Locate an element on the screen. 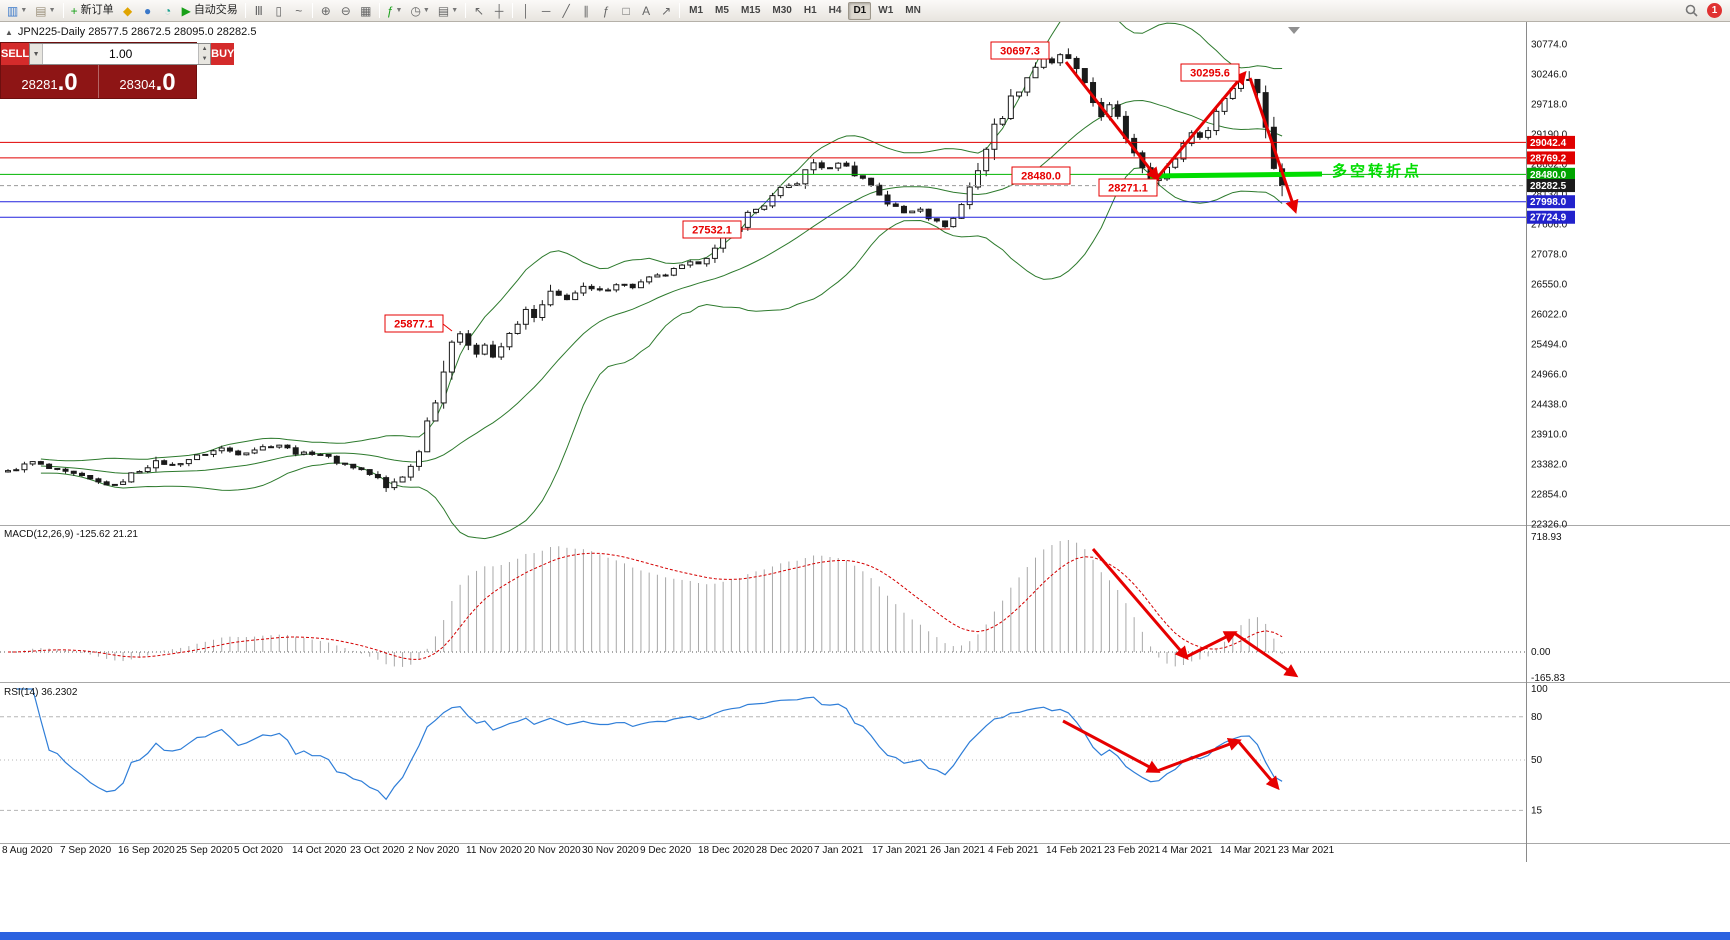 This screenshot has width=1730, height=940. templates-button: ▤ ▼ is located at coordinates (448, 11).